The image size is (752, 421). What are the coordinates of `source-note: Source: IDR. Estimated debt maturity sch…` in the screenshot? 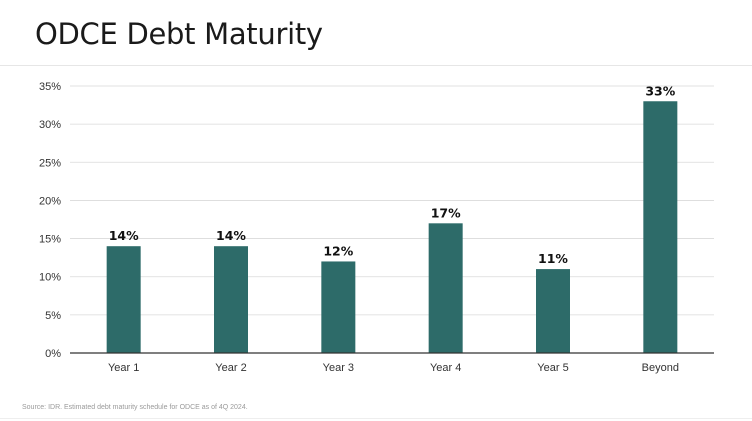 It's located at (135, 407).